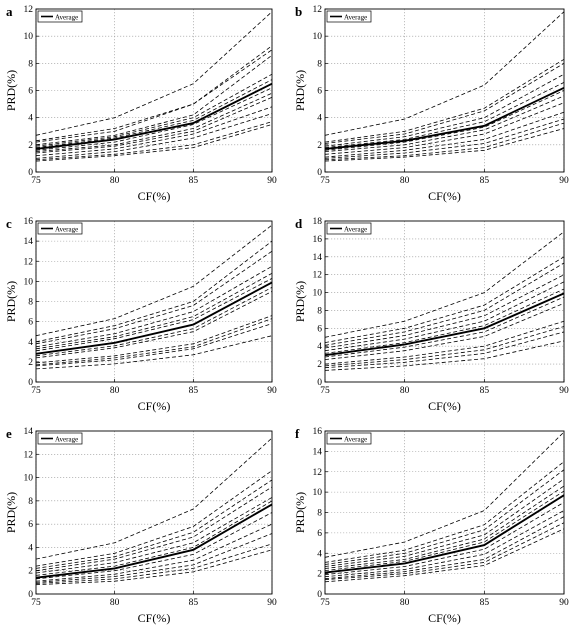 The height and width of the screenshot is (625, 572). I want to click on panel-f-y-tick-label: 2, so click(319, 575).